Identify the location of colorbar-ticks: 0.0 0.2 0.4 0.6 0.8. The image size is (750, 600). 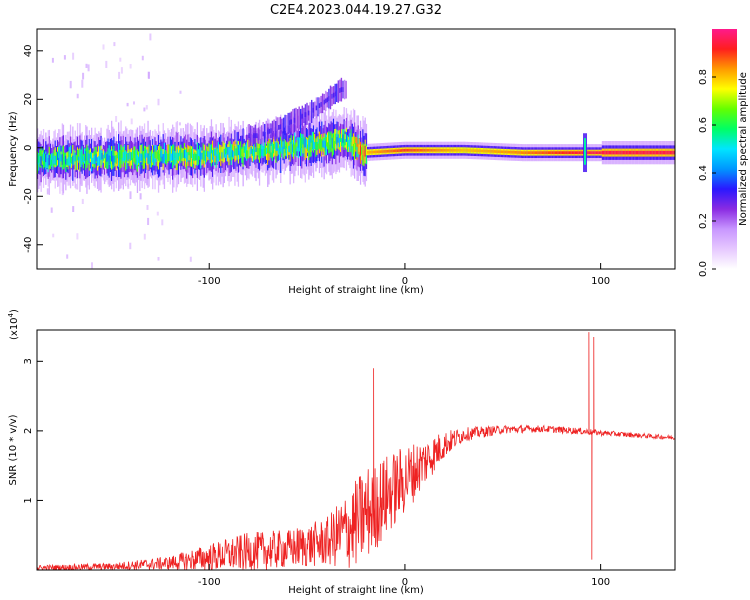
(707, 173).